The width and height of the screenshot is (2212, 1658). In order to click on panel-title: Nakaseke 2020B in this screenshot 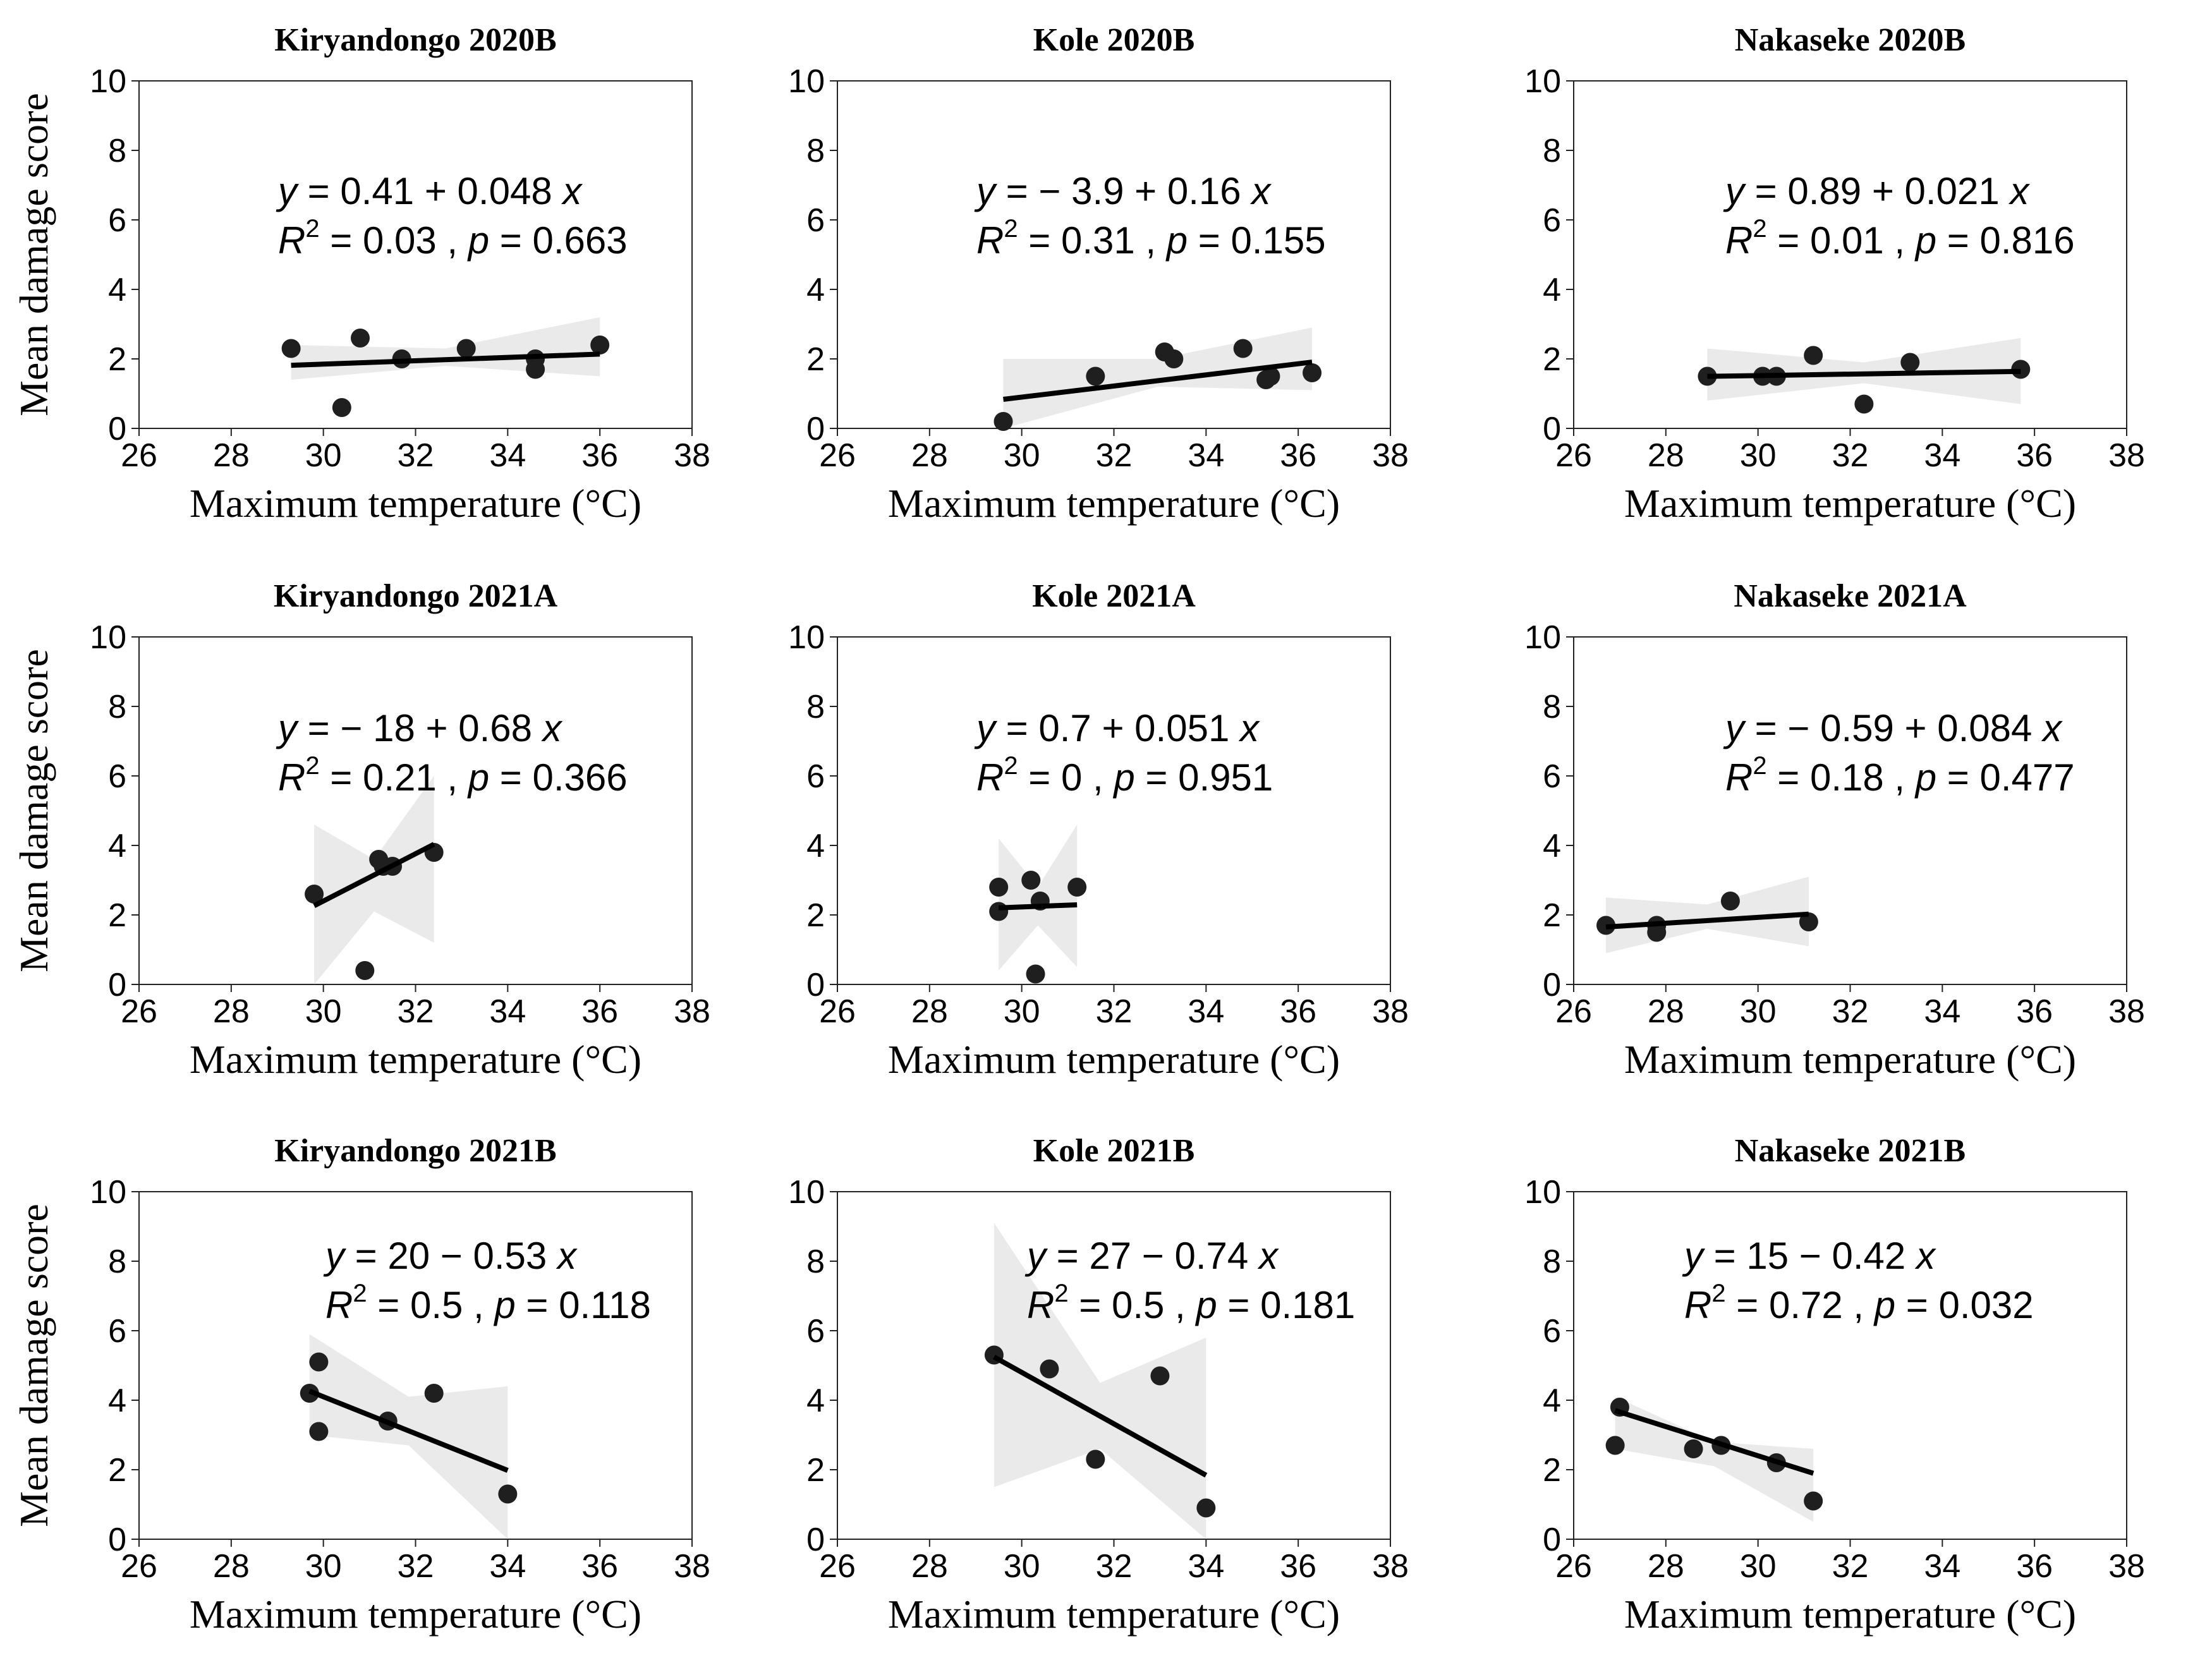, I will do `click(1850, 40)`.